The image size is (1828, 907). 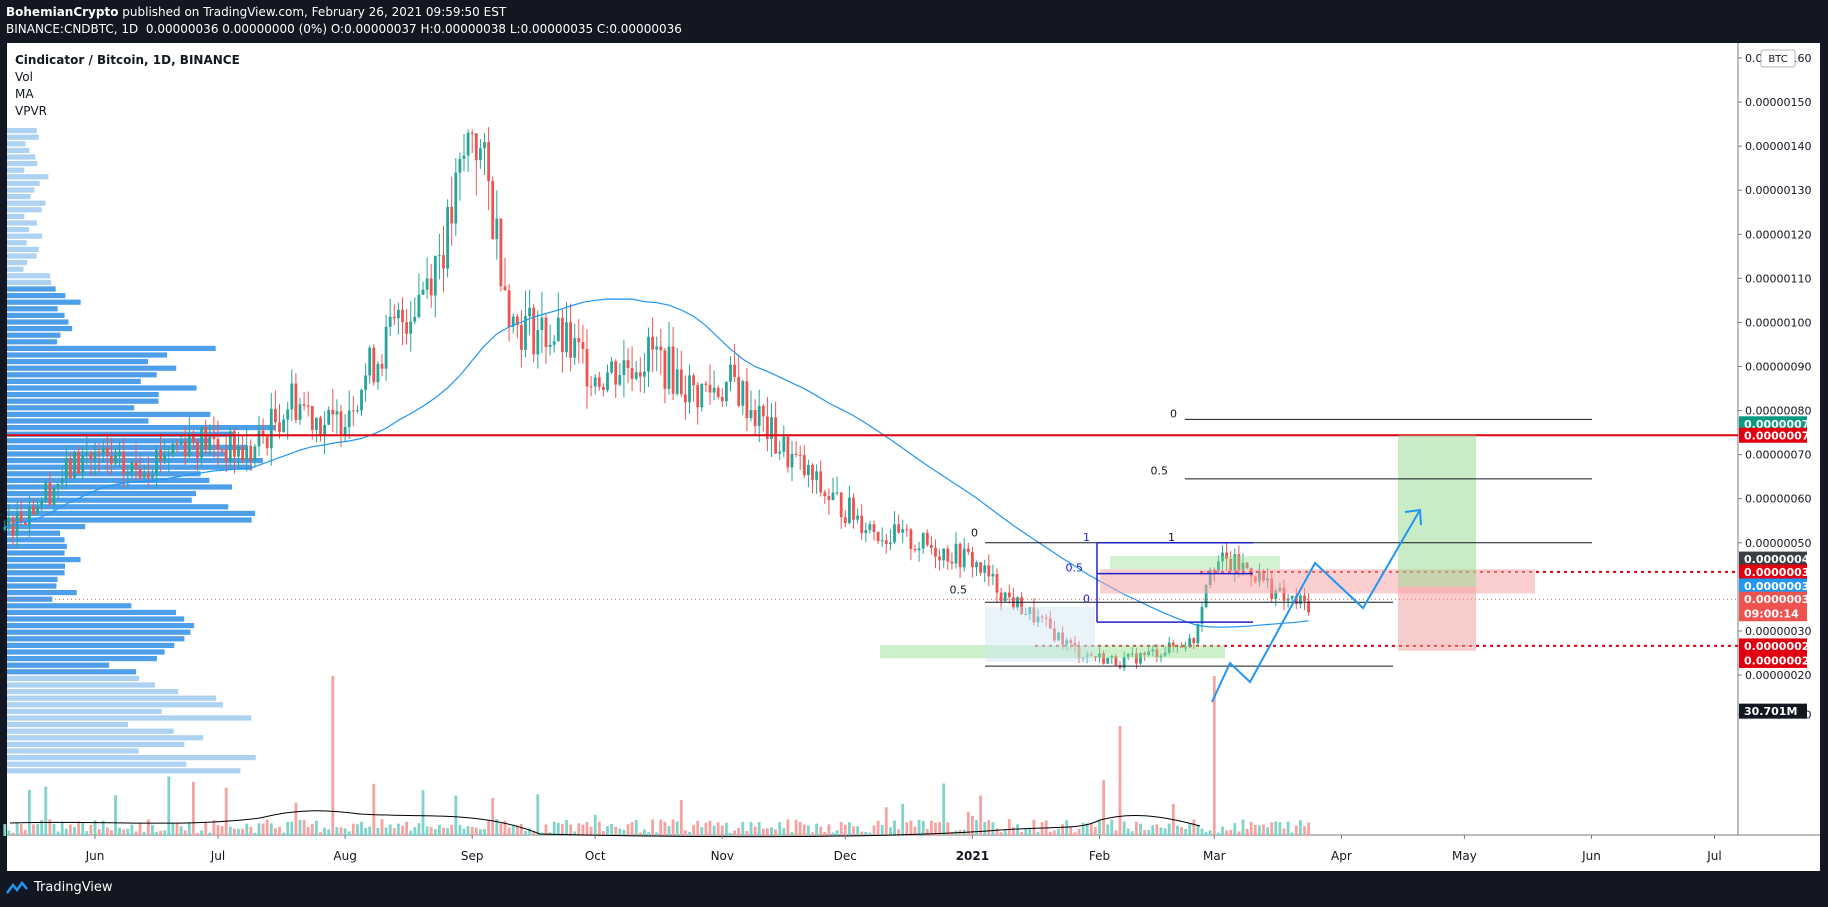 I want to click on indicator-ma: MA, so click(x=24, y=94).